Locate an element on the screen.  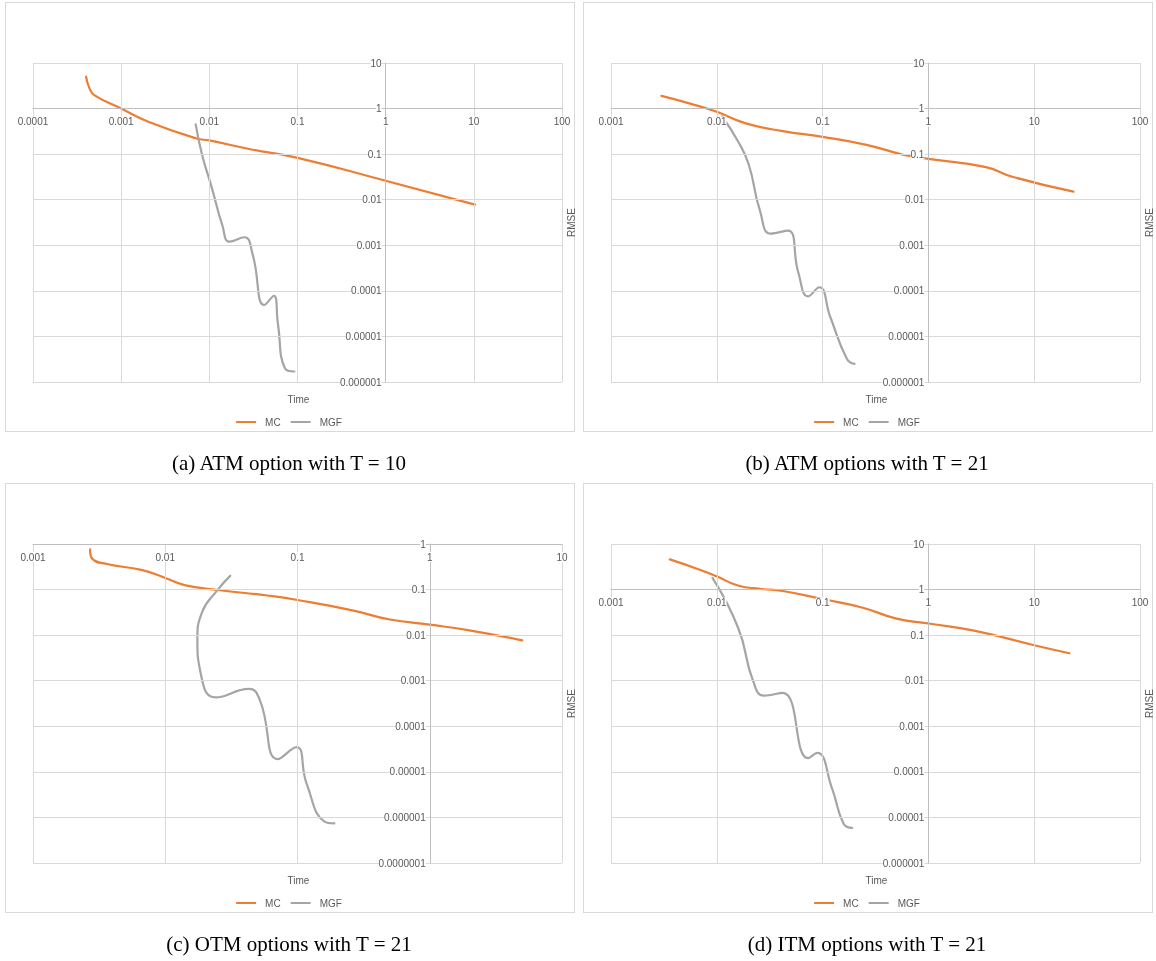
text: (a) ATM option with T = 10 is located at coordinates (289, 462).